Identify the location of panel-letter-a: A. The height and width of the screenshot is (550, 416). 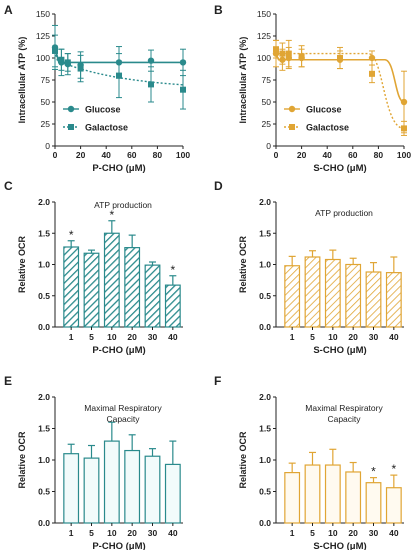
(8, 10).